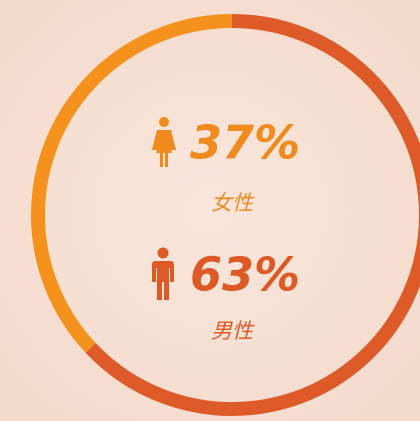 The width and height of the screenshot is (420, 421). Describe the element at coordinates (164, 142) in the screenshot. I see `female-icon` at that location.